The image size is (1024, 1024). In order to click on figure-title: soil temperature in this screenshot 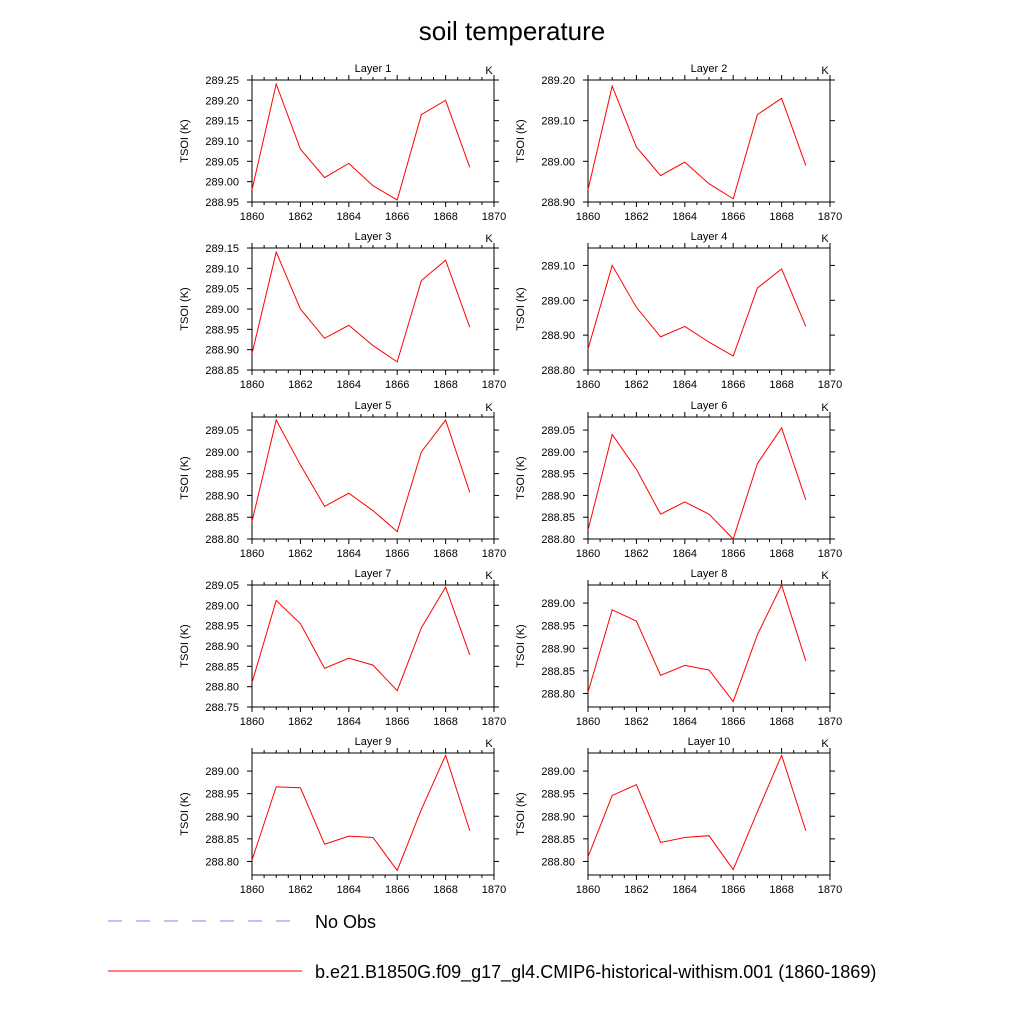, I will do `click(512, 31)`.